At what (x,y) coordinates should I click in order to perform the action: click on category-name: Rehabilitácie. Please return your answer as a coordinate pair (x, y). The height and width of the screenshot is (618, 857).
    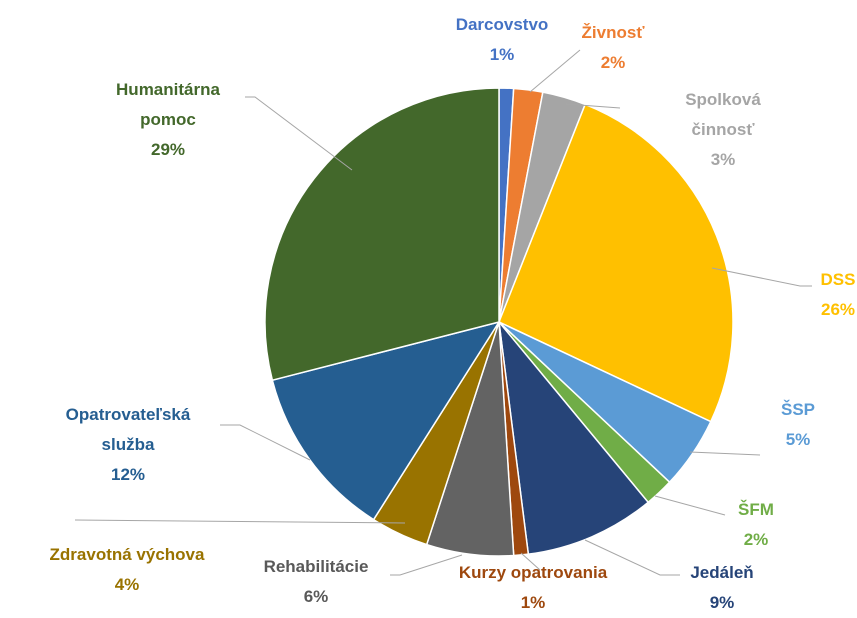
    Looking at the image, I should click on (316, 566).